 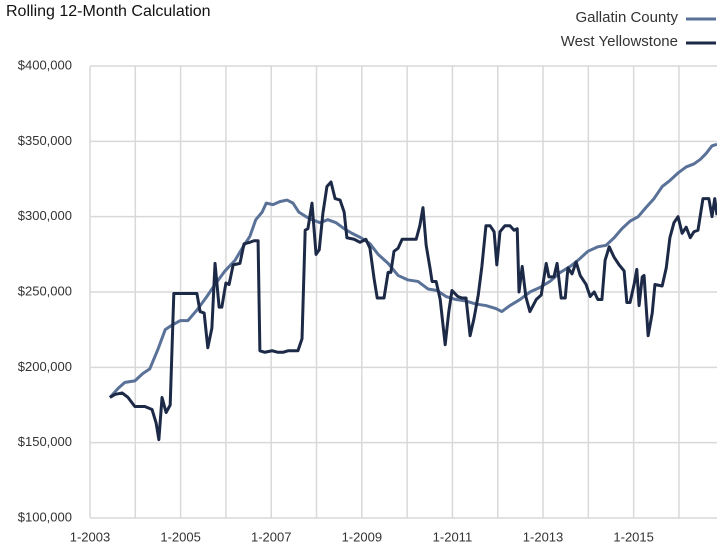 I want to click on x-tick-label: 1-2003, so click(x=90, y=536).